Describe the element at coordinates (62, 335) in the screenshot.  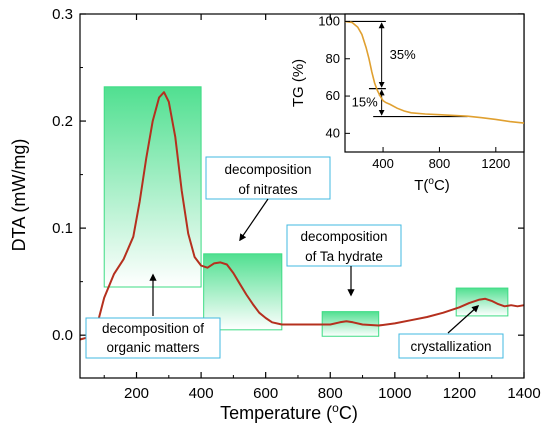
I see `y-tick-label: 0.0` at that location.